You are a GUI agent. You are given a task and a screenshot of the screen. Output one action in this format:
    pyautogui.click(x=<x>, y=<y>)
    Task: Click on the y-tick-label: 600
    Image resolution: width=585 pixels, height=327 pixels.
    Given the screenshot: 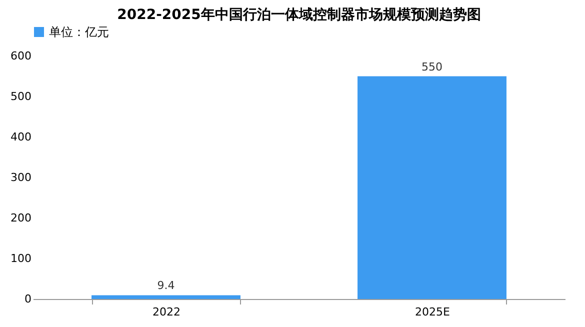 What is the action you would take?
    pyautogui.click(x=21, y=56)
    